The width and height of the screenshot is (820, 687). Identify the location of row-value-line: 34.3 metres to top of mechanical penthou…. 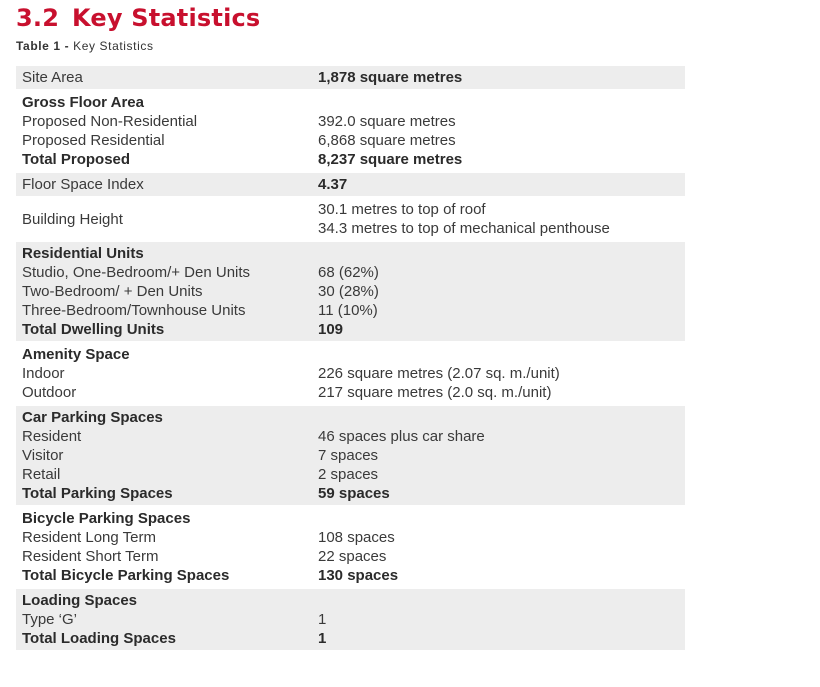
(464, 228).